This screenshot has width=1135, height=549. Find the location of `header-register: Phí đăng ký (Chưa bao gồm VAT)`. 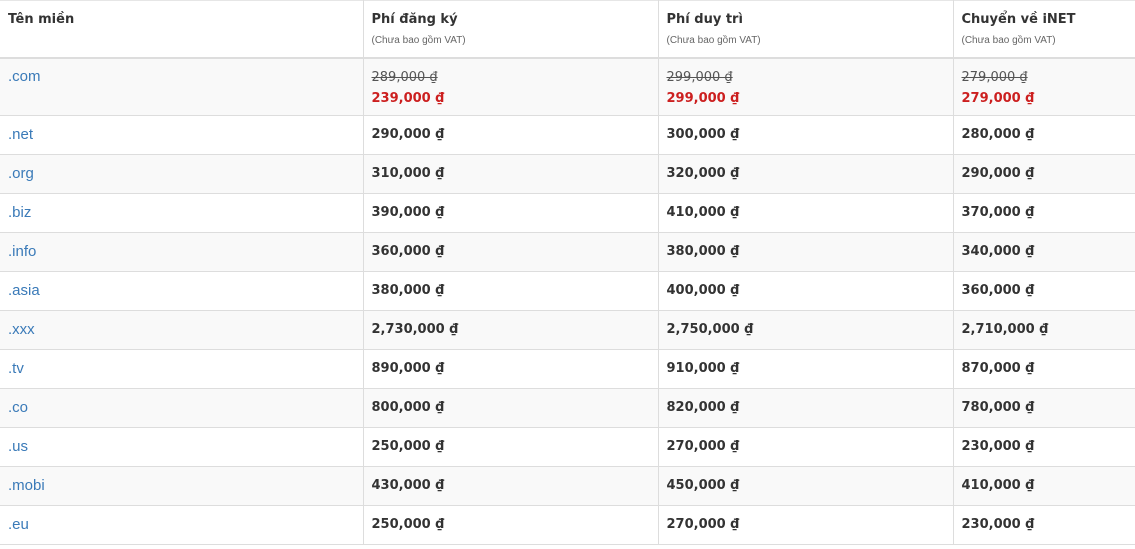

header-register: Phí đăng ký (Chưa bao gồm VAT) is located at coordinates (510, 29).